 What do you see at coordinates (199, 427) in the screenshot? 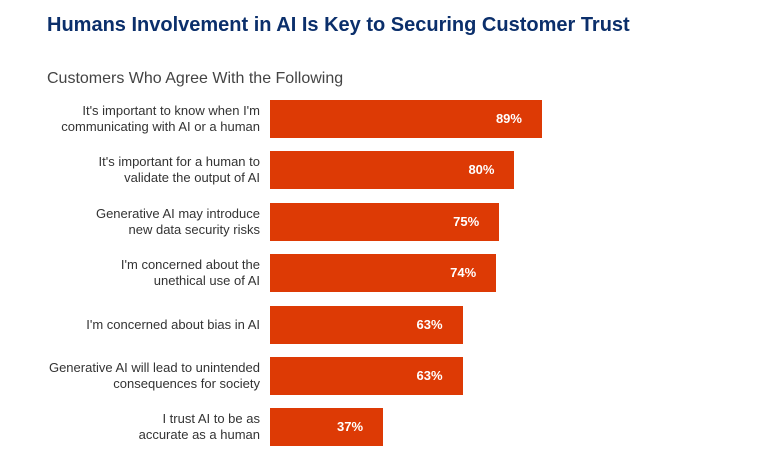
I see `category-label: I trust AI to be as accurate as a human` at bounding box center [199, 427].